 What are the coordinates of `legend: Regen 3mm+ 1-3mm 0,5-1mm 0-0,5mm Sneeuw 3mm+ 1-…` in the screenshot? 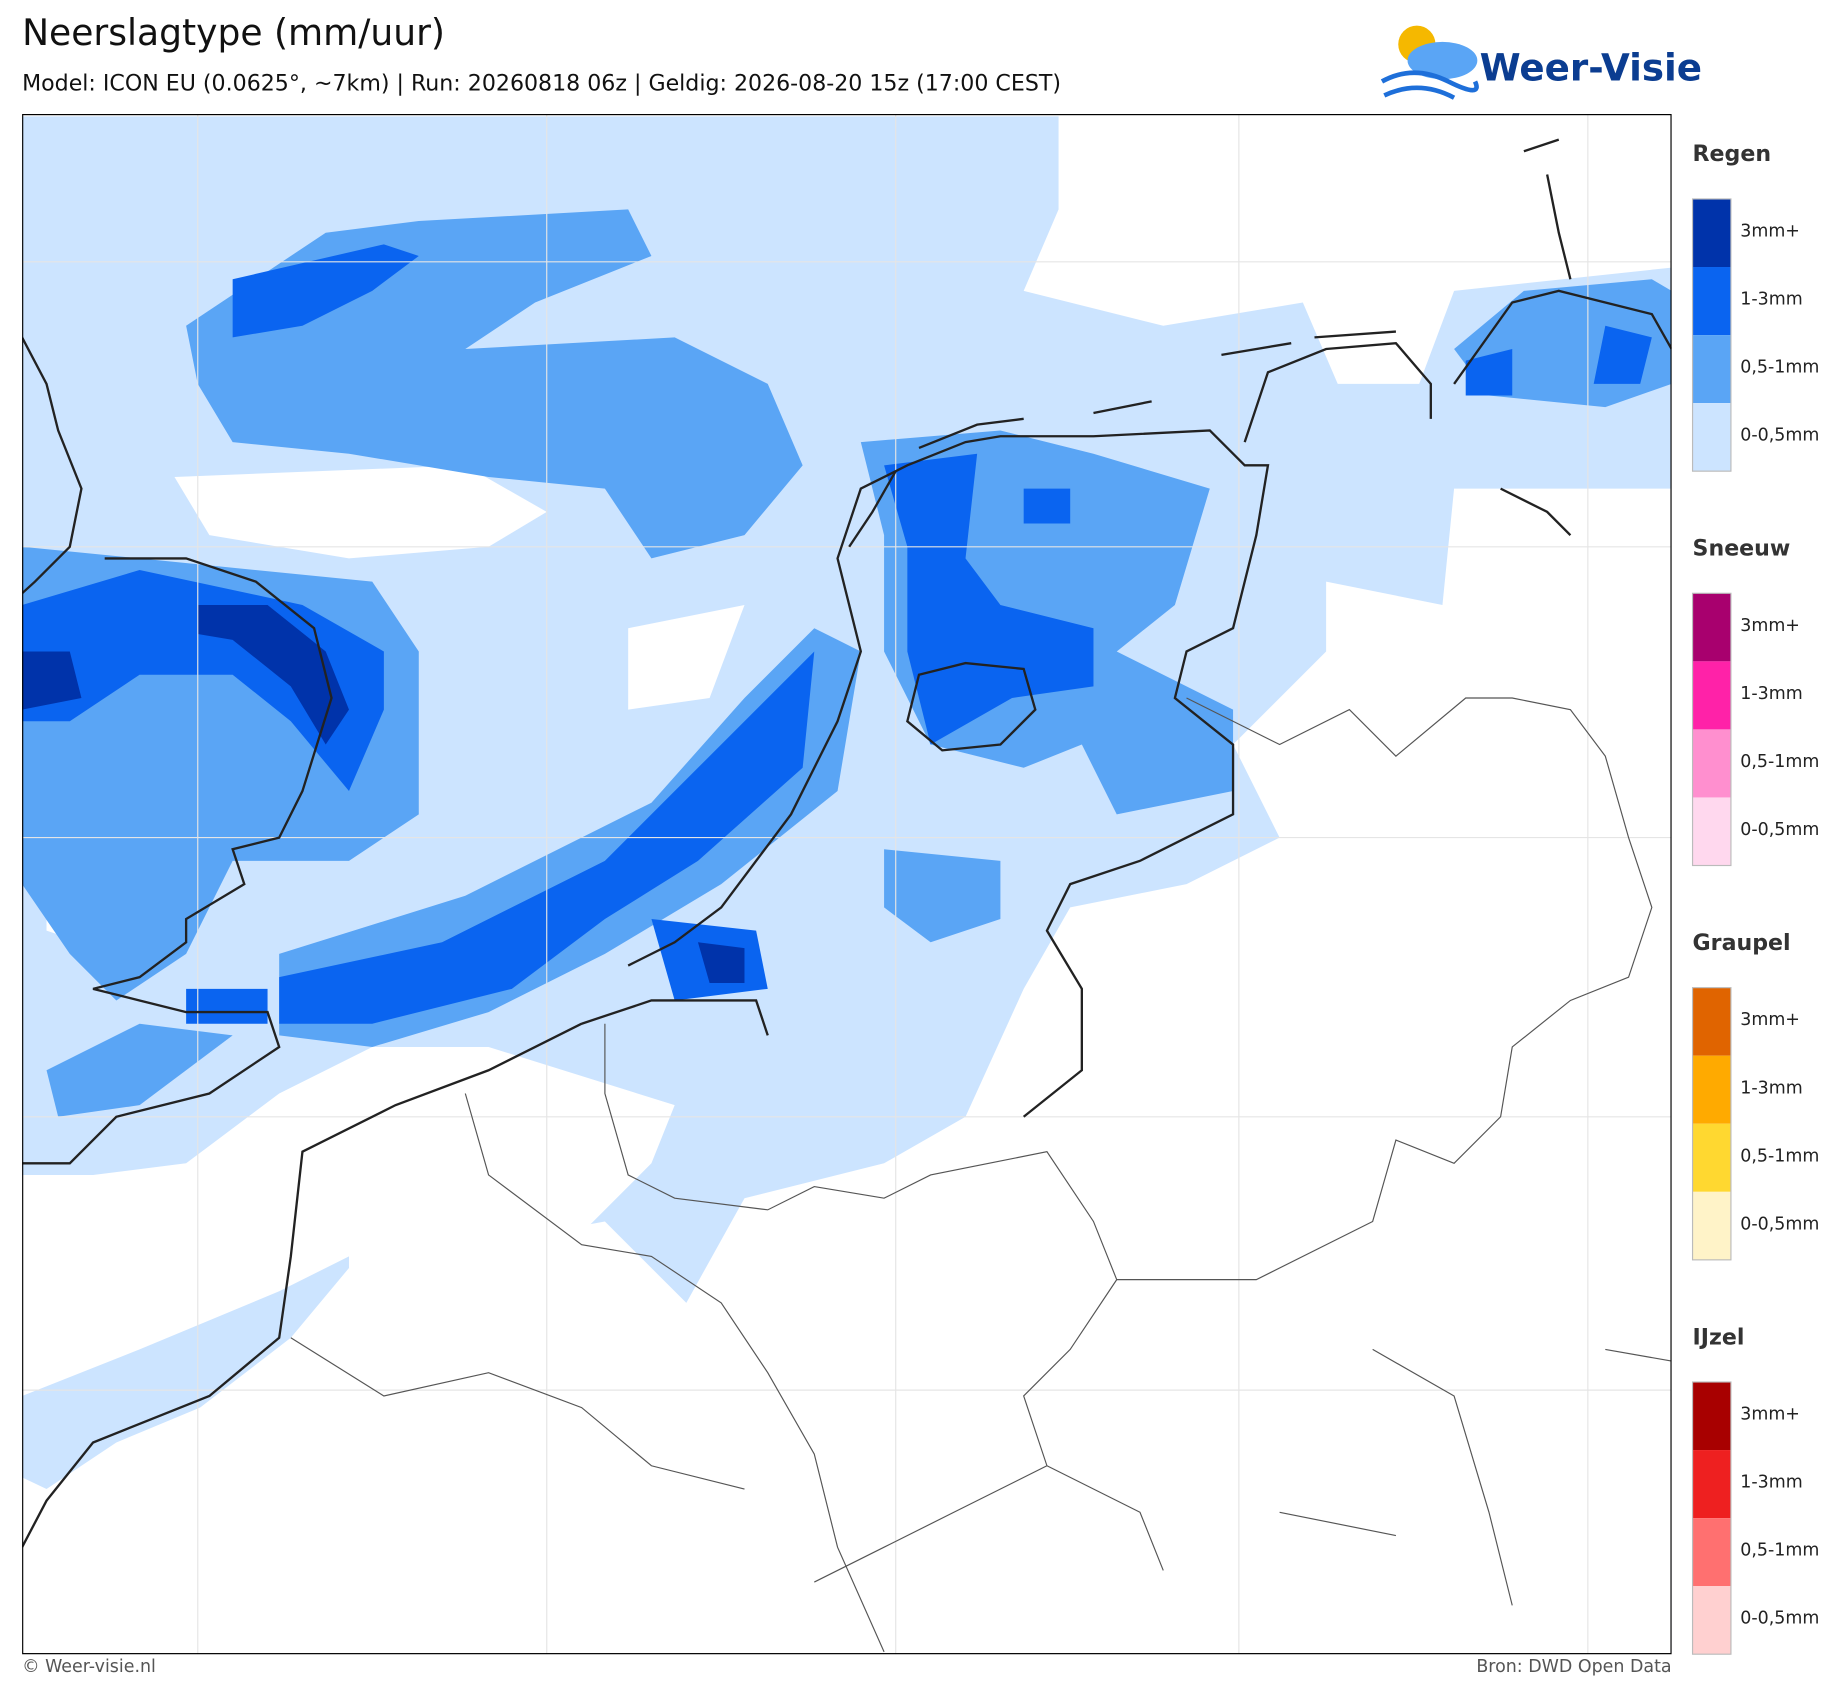 It's located at (1755, 898).